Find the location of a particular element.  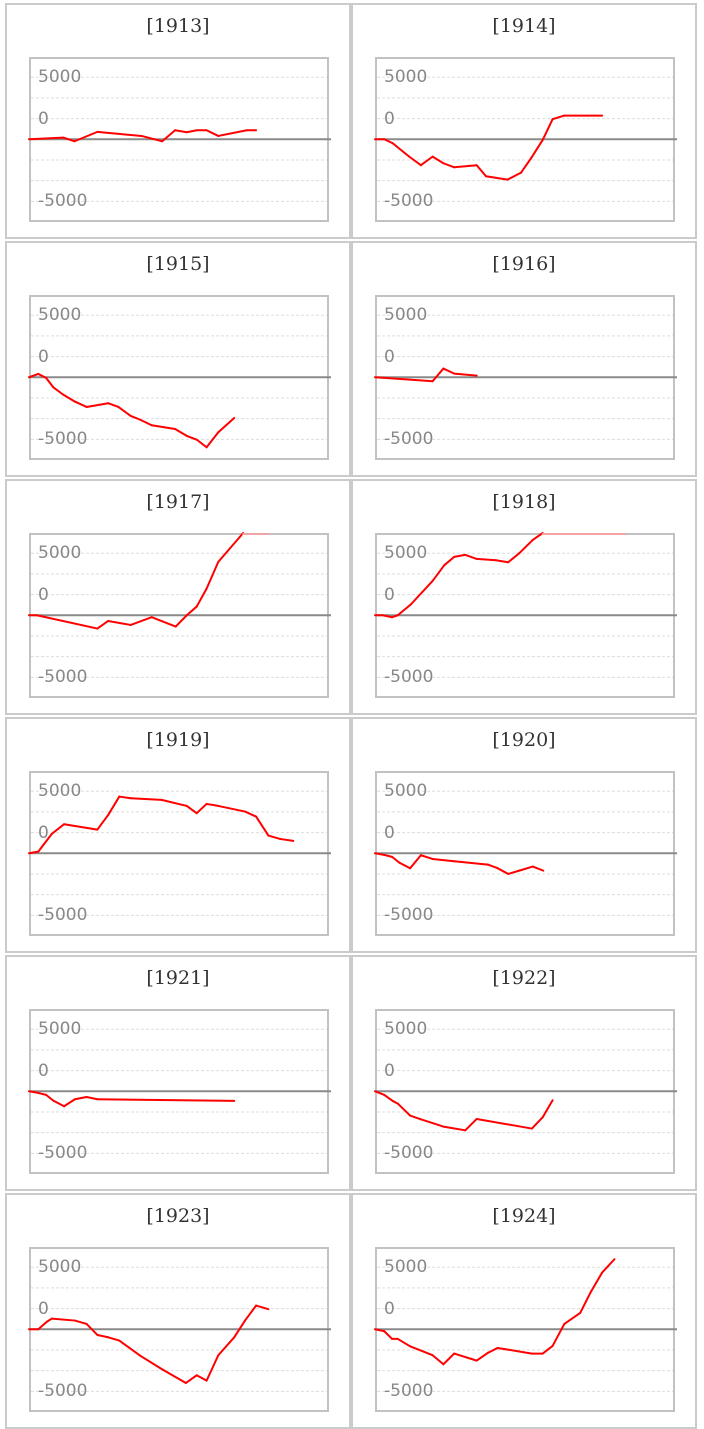

chart-panel: [1916] 5000 0 -5000 is located at coordinates (524, 359).